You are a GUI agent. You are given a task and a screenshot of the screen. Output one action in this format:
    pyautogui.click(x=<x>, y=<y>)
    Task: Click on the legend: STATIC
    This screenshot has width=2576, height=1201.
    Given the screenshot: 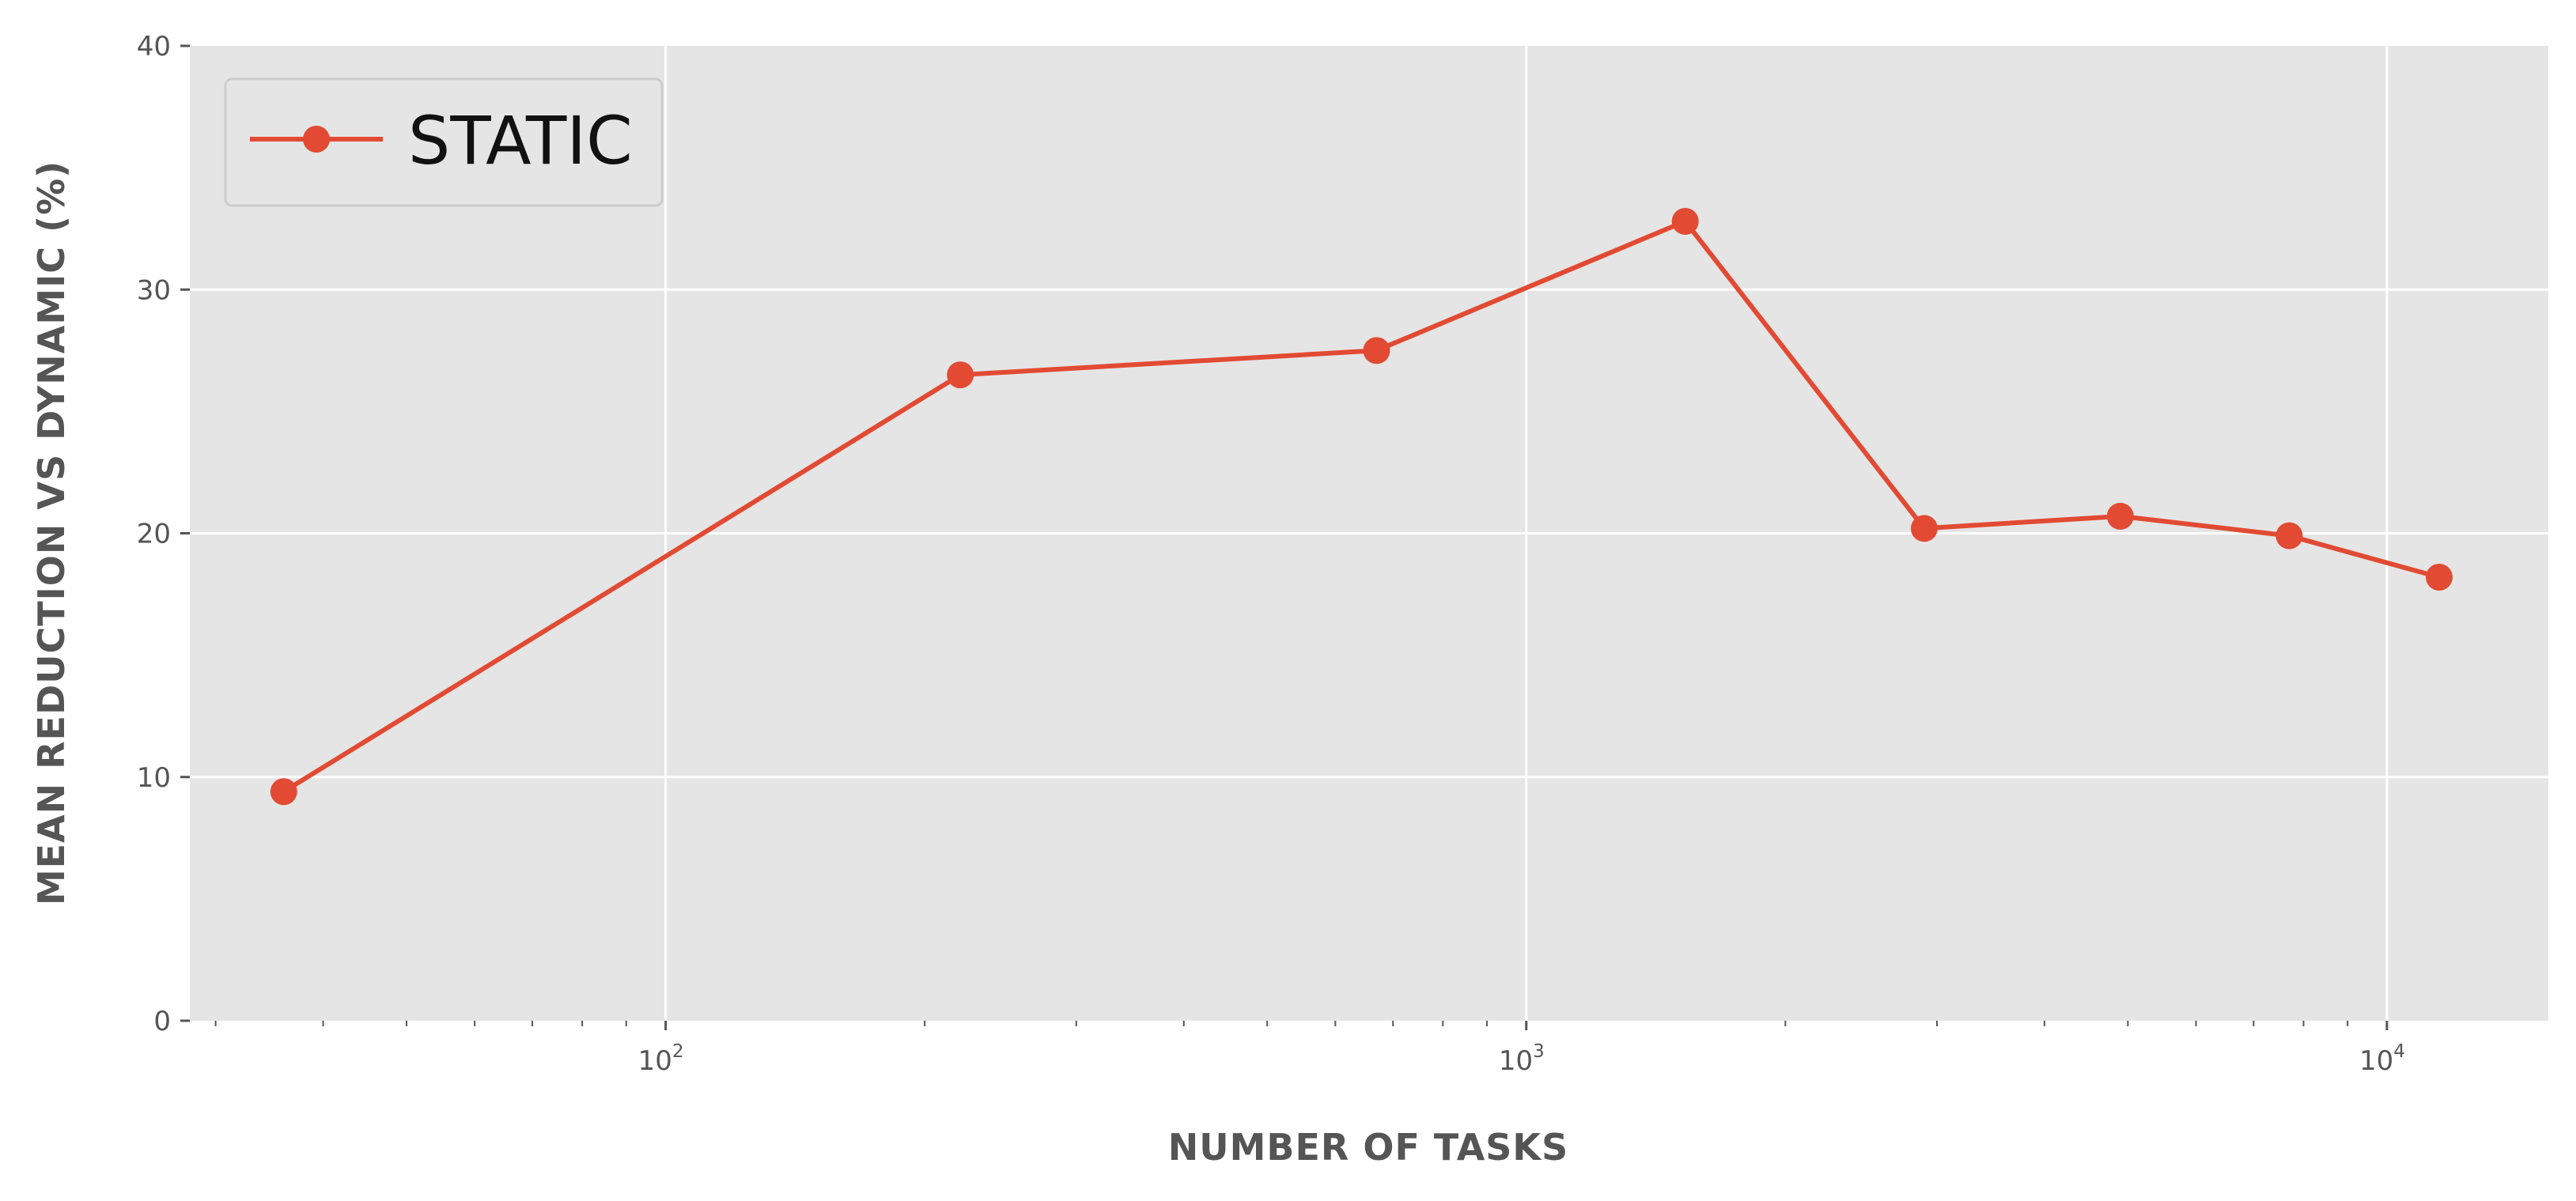 What is the action you would take?
    pyautogui.click(x=444, y=142)
    